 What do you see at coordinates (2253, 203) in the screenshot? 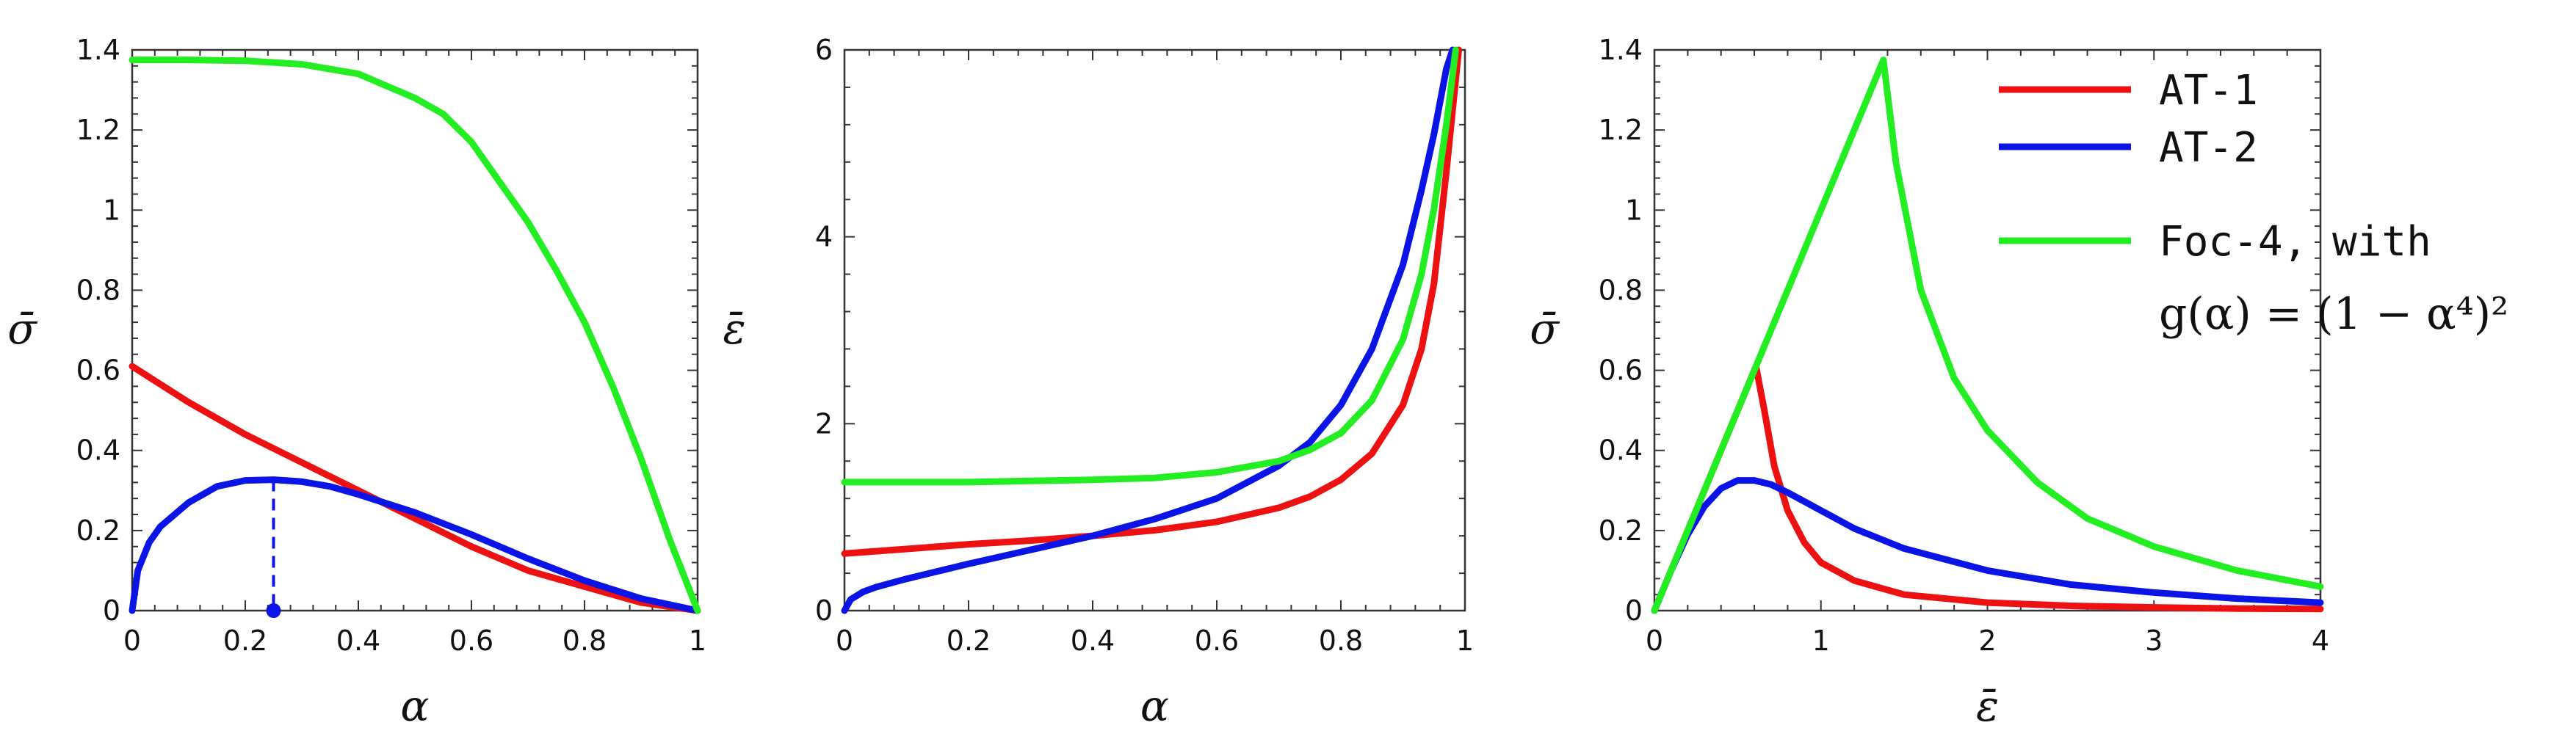
I see `legend: AT-1 AT-2 Foc-4, with g(α) = (1 − α⁴)²` at bounding box center [2253, 203].